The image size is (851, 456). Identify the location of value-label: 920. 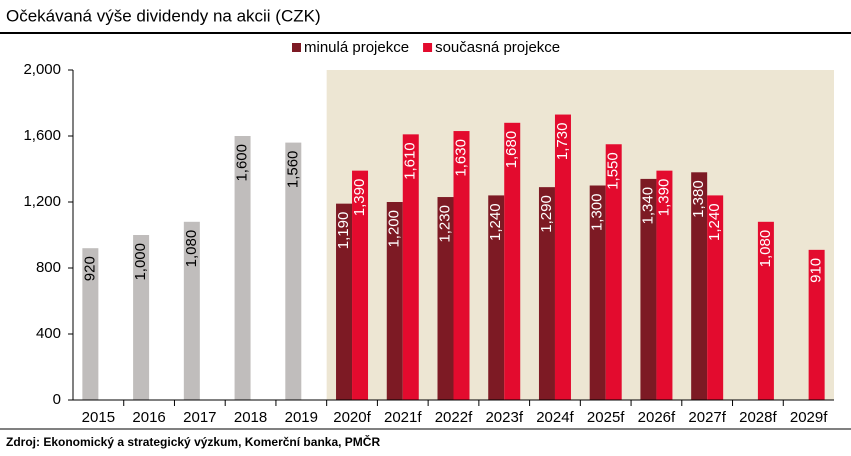
(89, 268).